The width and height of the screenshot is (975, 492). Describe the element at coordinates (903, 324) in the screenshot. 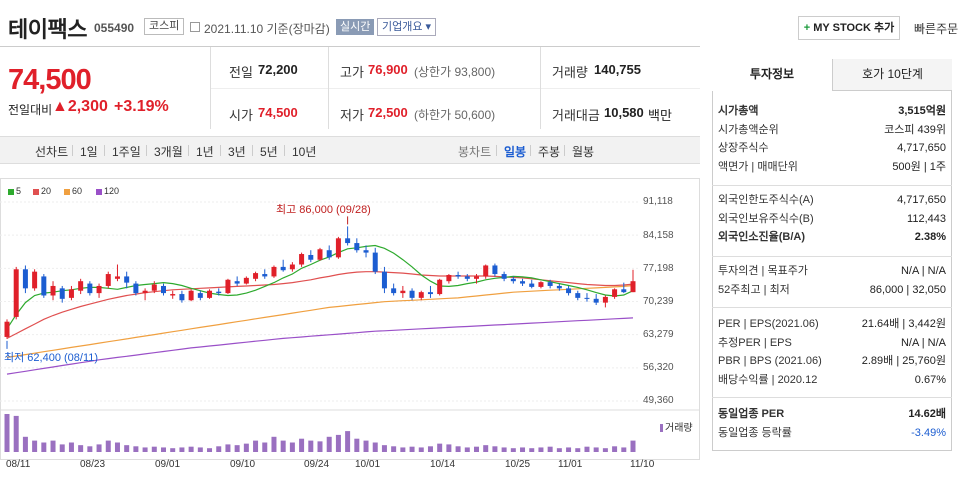

I see `info-value: 21.64배 | 3,442원` at that location.